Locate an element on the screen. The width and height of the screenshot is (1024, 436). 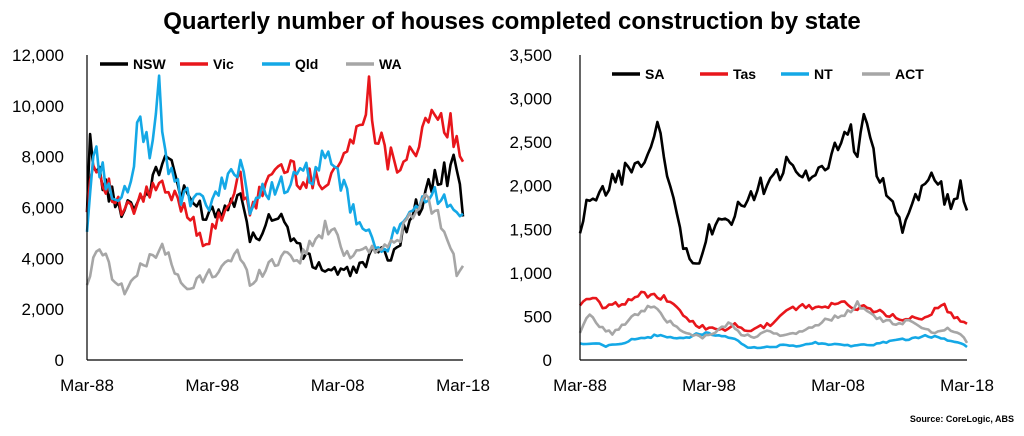
y-tick-label: 1,000 is located at coordinates (530, 273).